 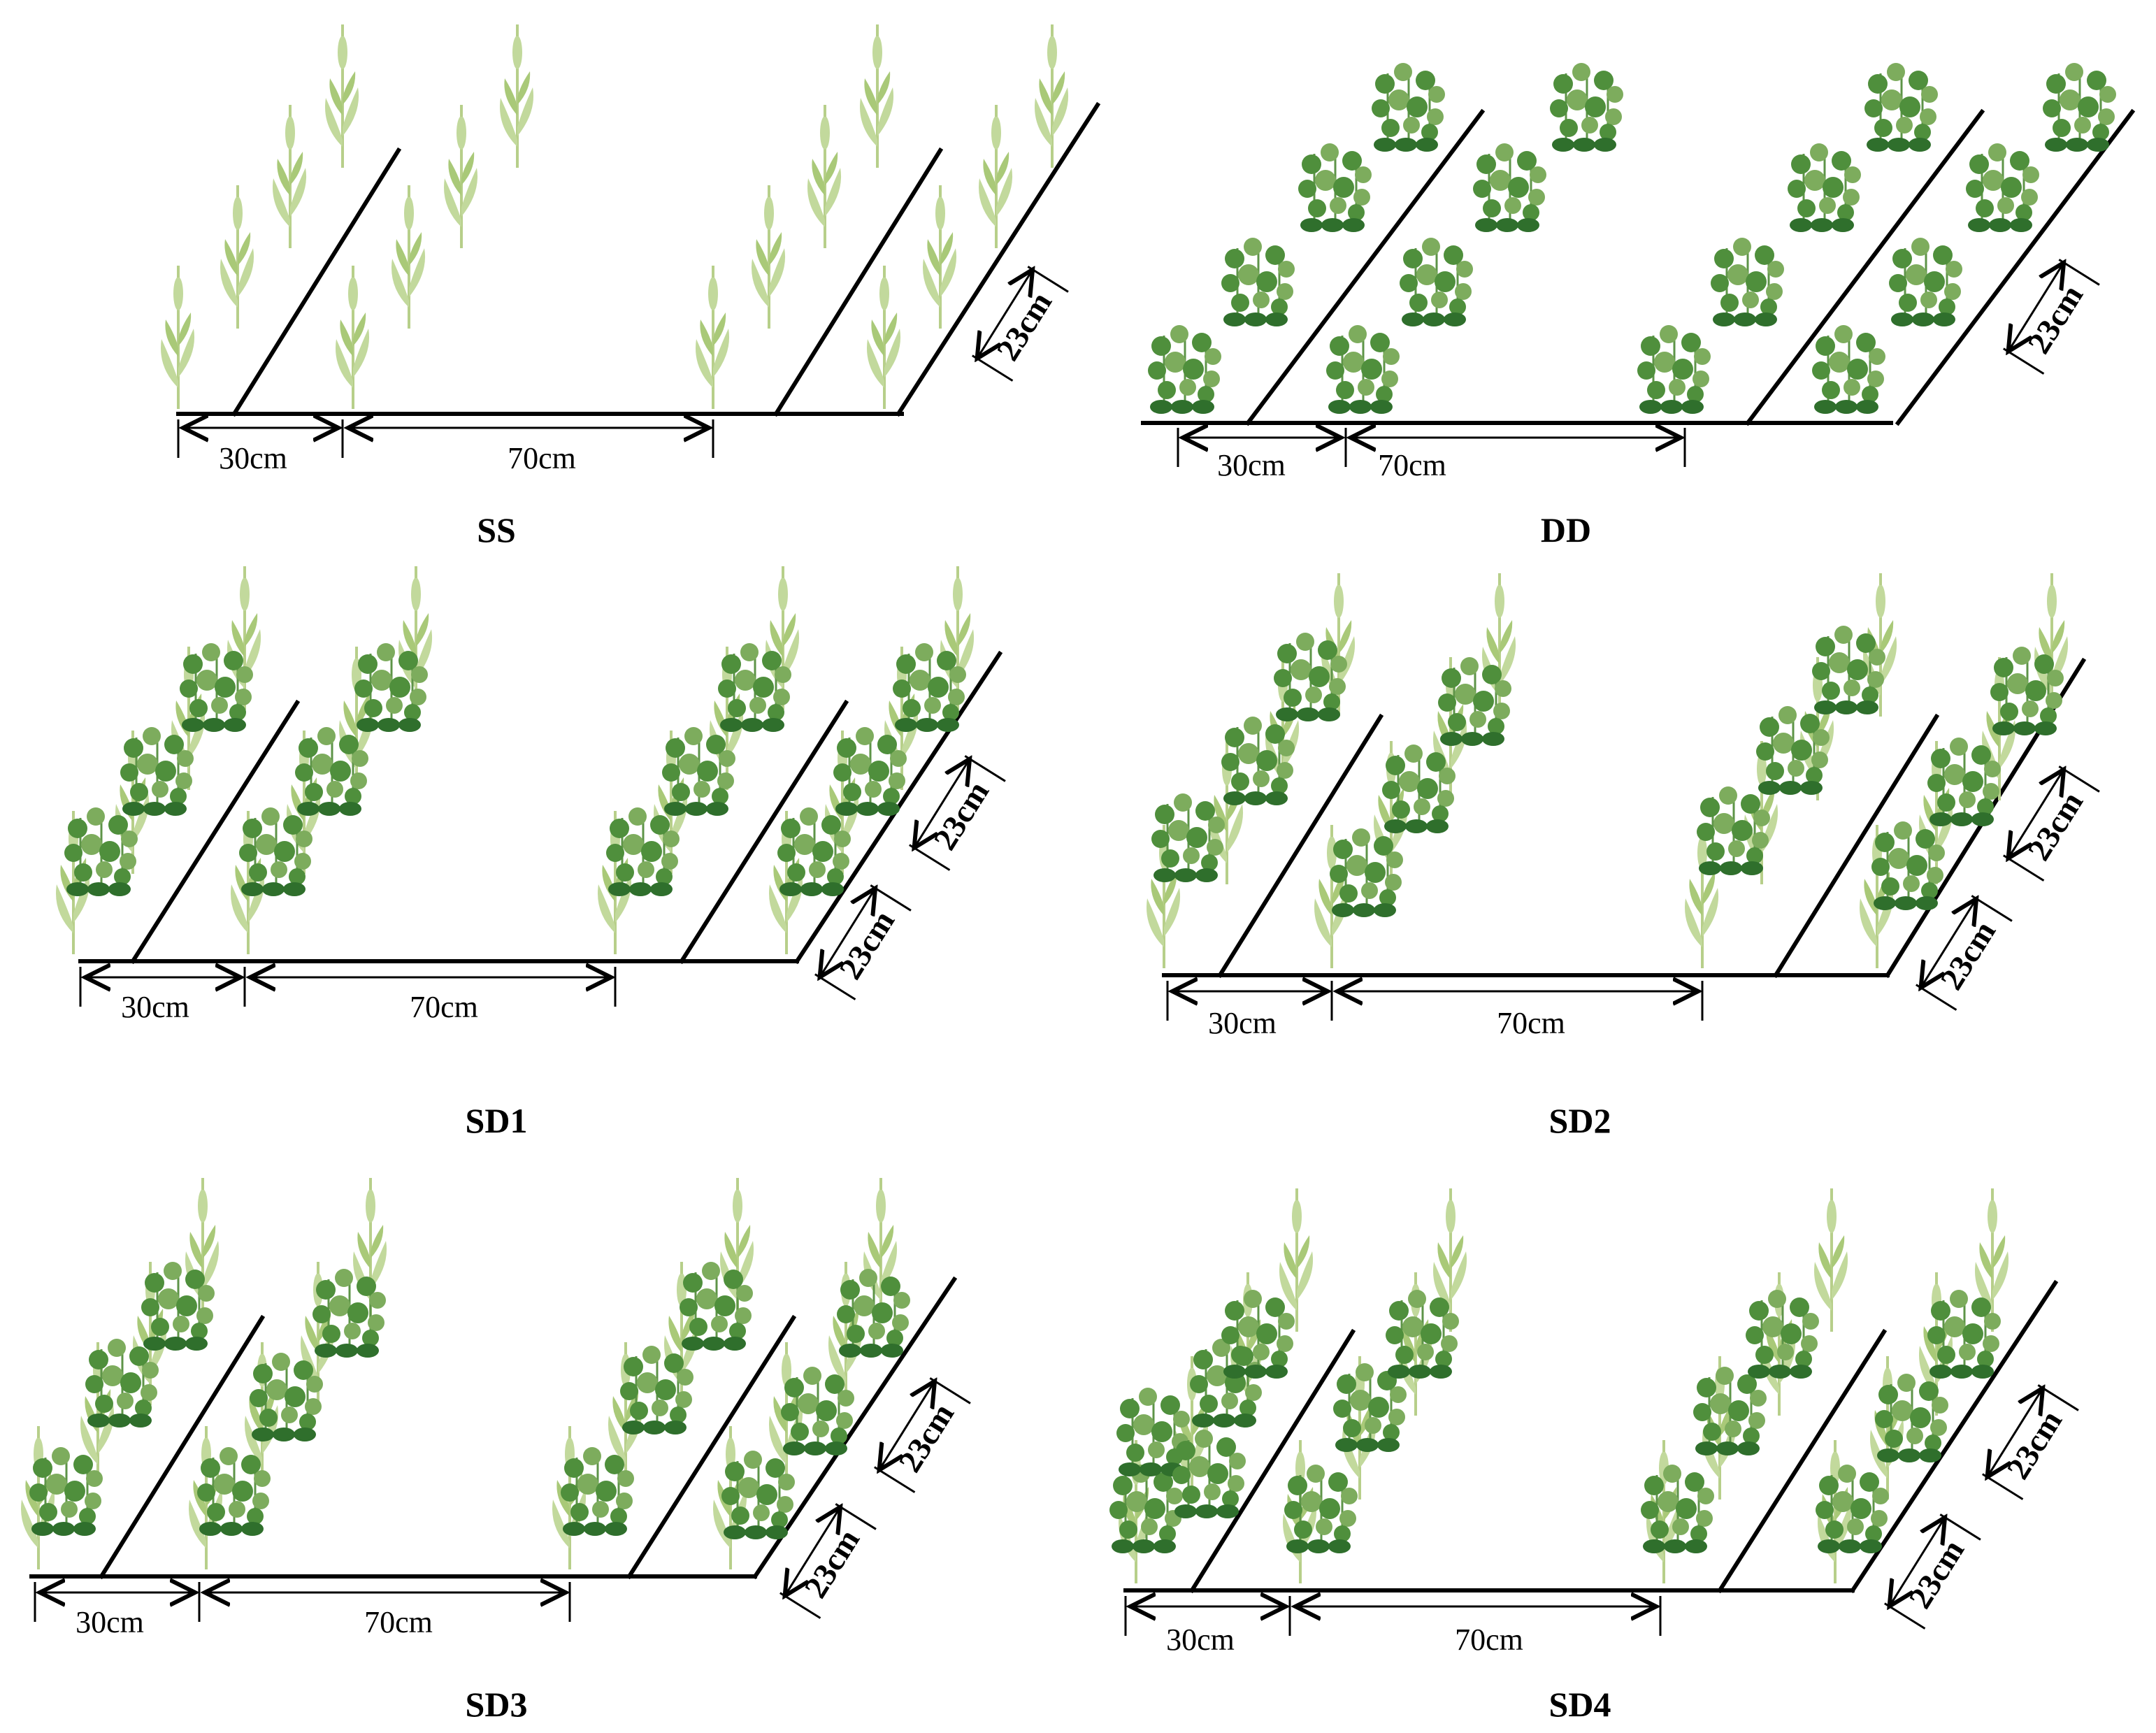 What do you see at coordinates (496, 529) in the screenshot?
I see `panel-title: SS` at bounding box center [496, 529].